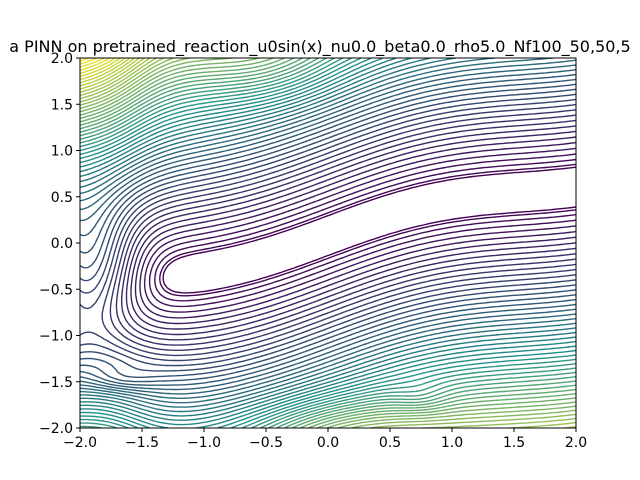  What do you see at coordinates (56, 383) in the screenshot?
I see `y-tick-label: −1.5` at bounding box center [56, 383].